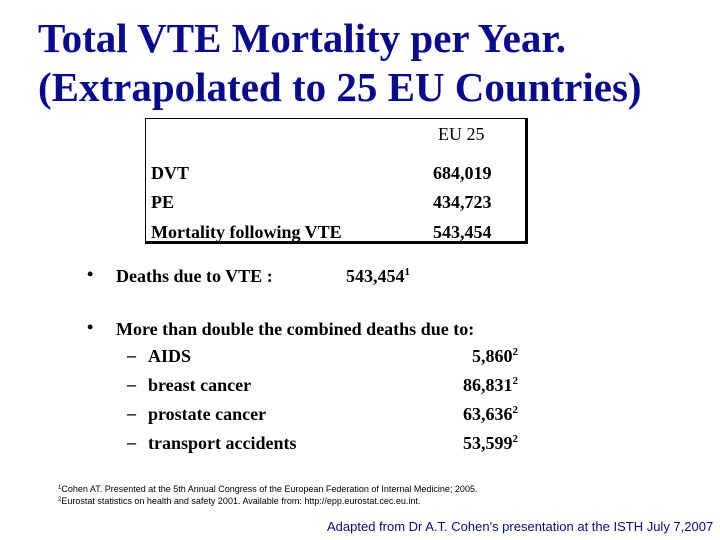  I want to click on table-row-value: 543,454, so click(462, 232).